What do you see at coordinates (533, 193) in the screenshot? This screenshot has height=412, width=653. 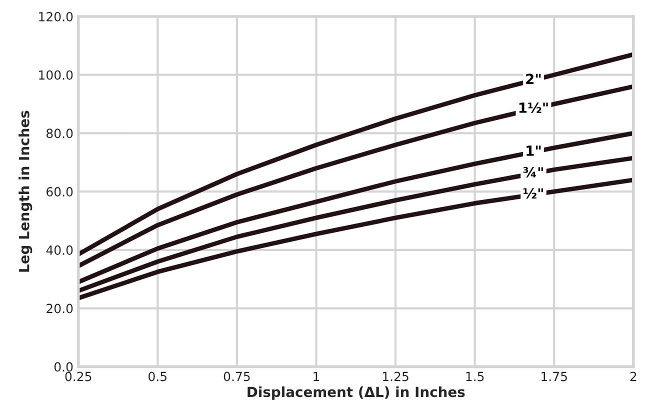 I see `series-label: ½"` at bounding box center [533, 193].